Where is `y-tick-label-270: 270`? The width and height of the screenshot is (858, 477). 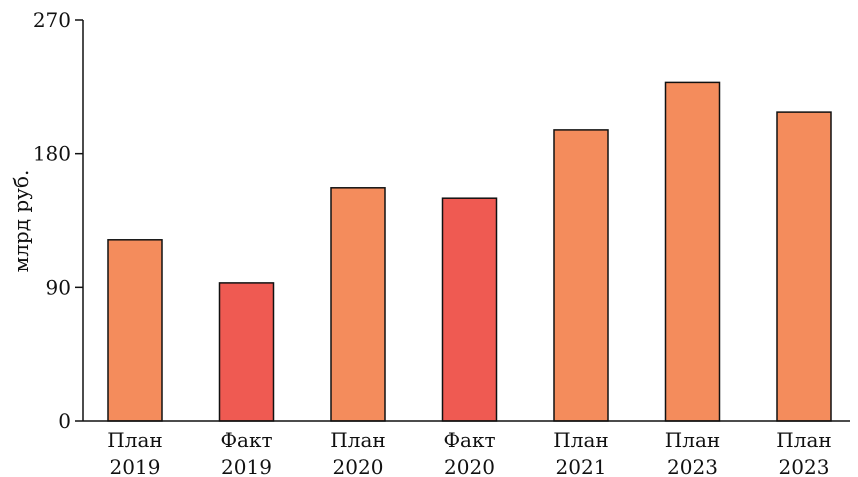 y-tick-label-270: 270 is located at coordinates (52, 20).